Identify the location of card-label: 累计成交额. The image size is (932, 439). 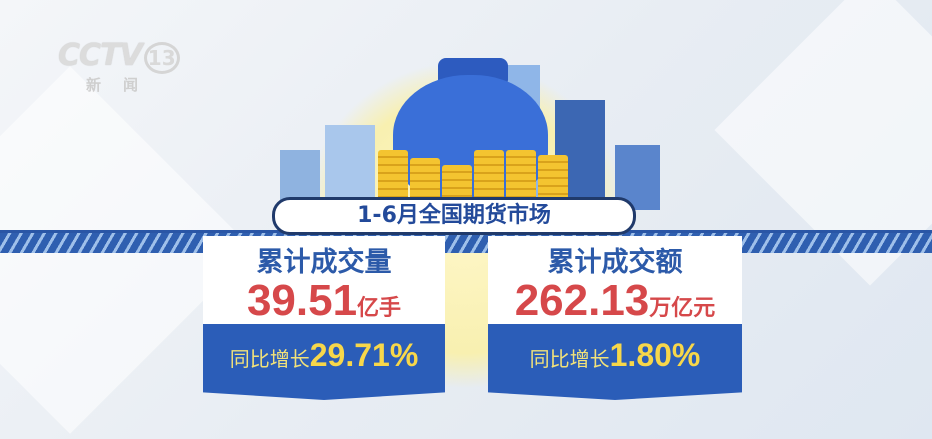
(615, 262).